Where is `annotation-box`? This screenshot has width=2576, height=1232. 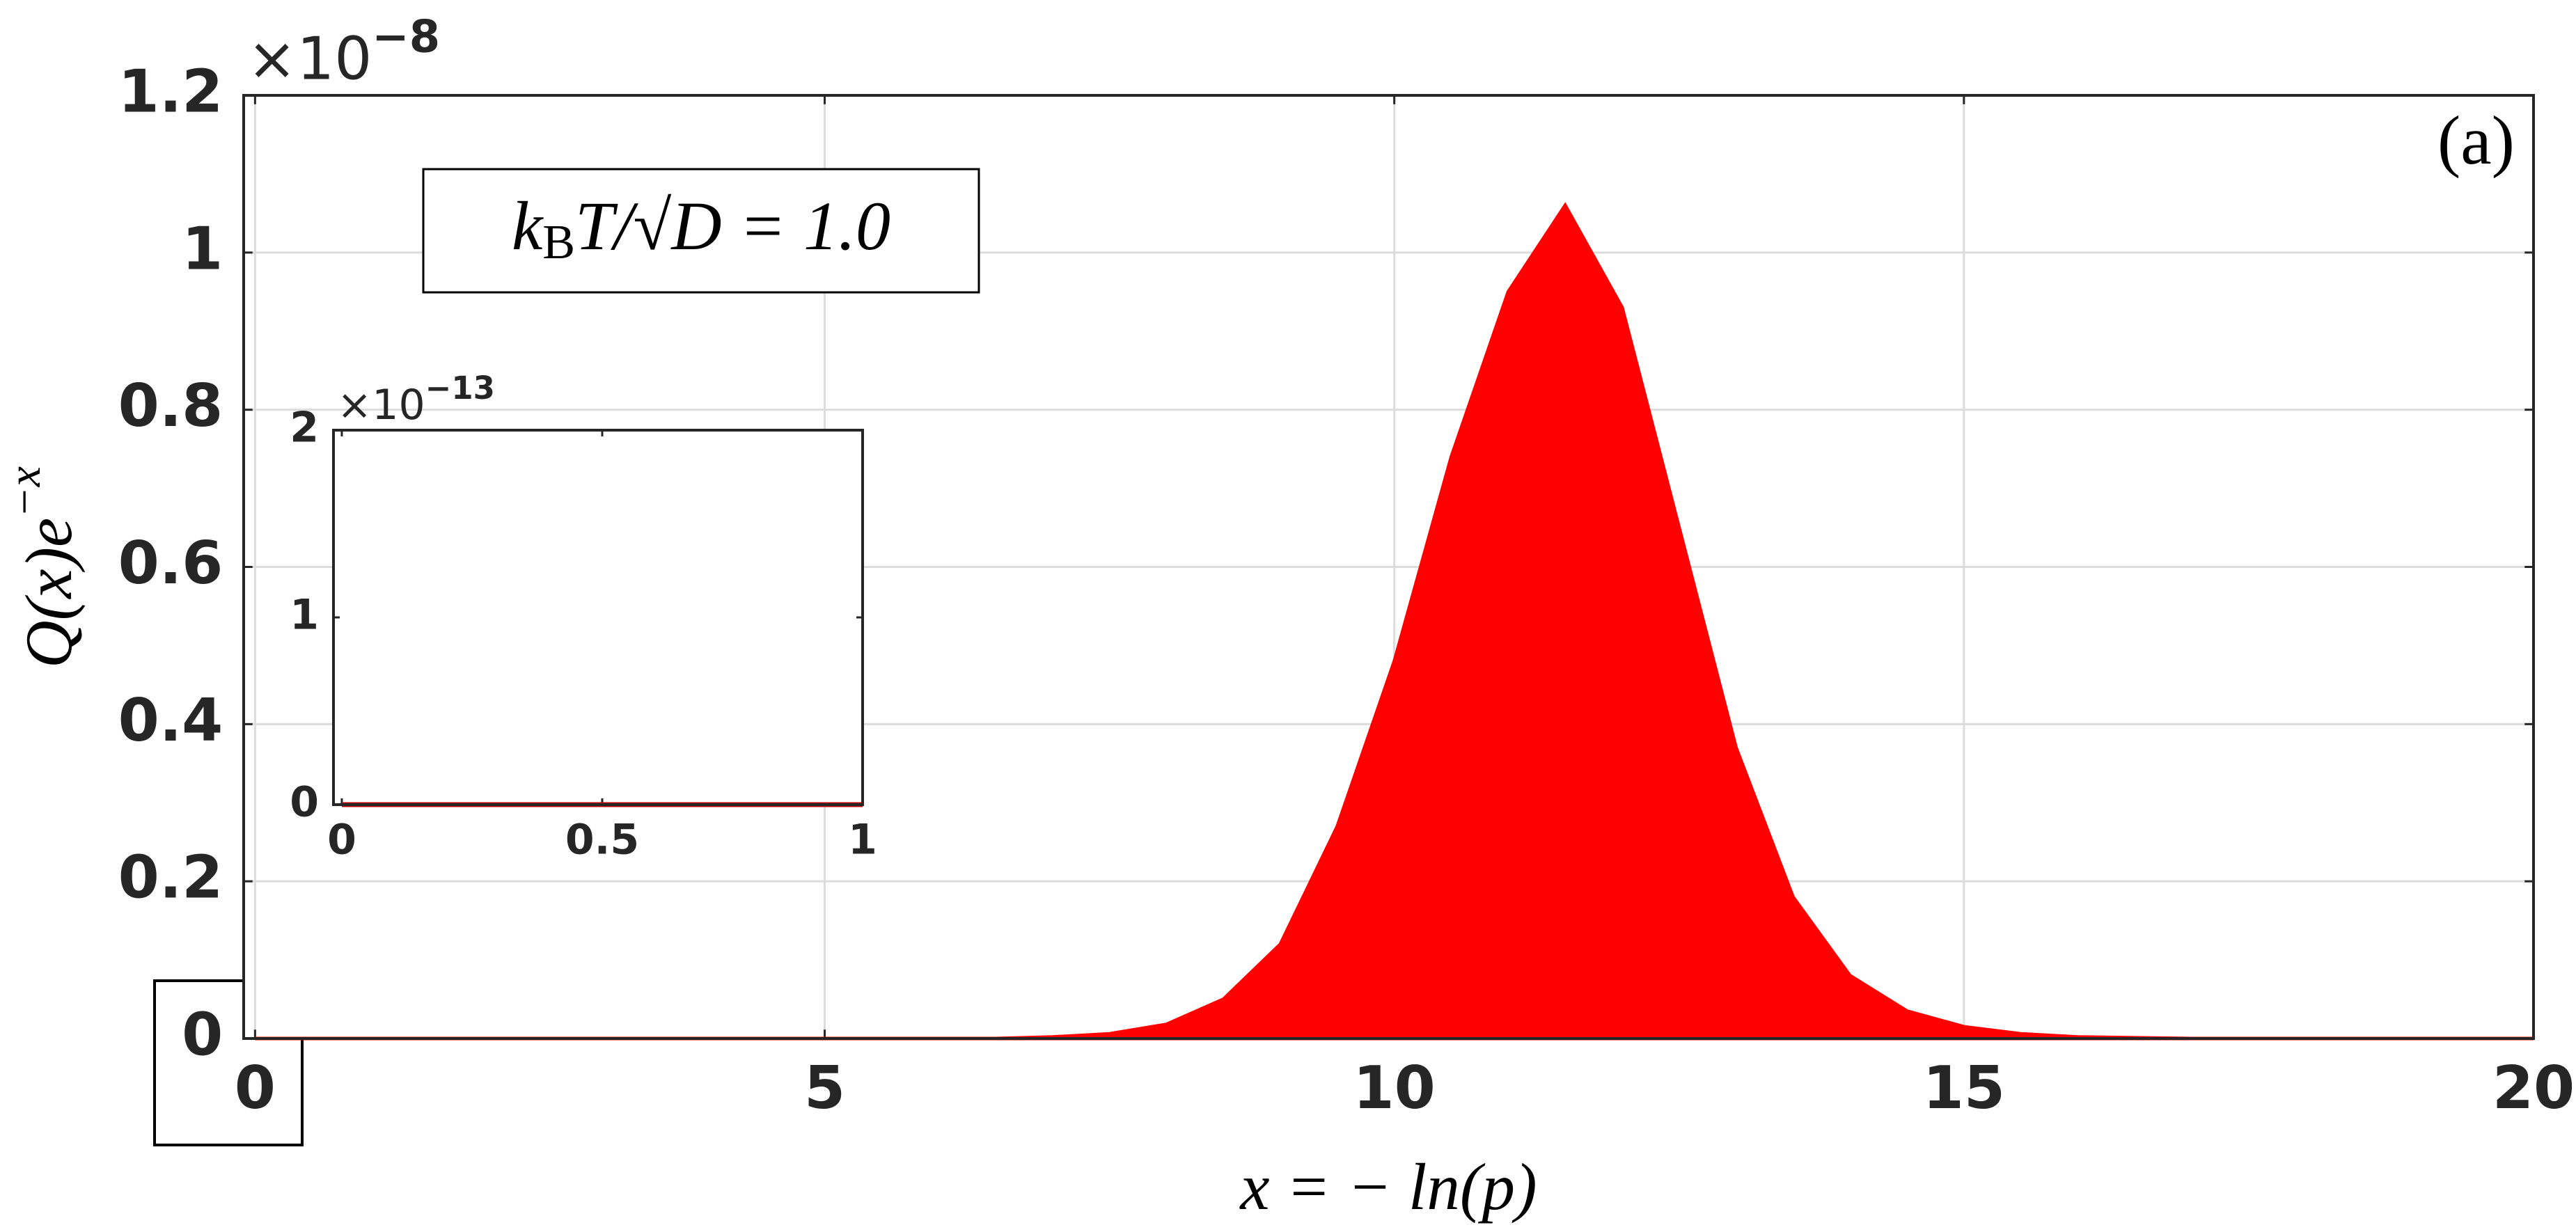 annotation-box is located at coordinates (701, 231).